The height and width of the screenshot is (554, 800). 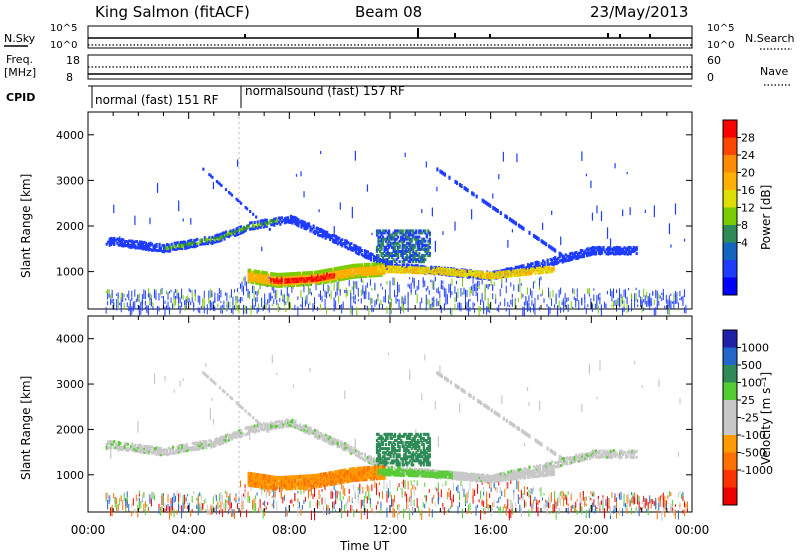 I want to click on freq-bottom-tick: 8, so click(x=69, y=77).